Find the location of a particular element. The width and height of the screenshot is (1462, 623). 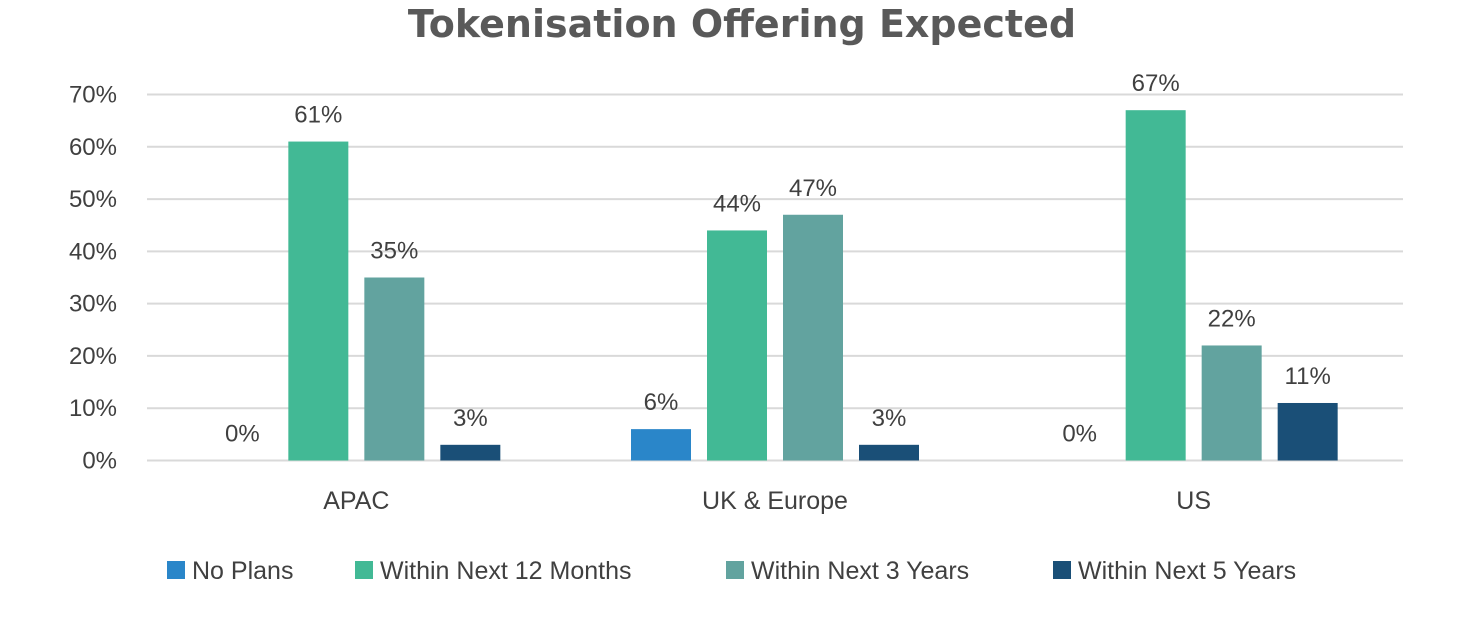

bar-within-next-3-years-uk-europe is located at coordinates (813, 337).